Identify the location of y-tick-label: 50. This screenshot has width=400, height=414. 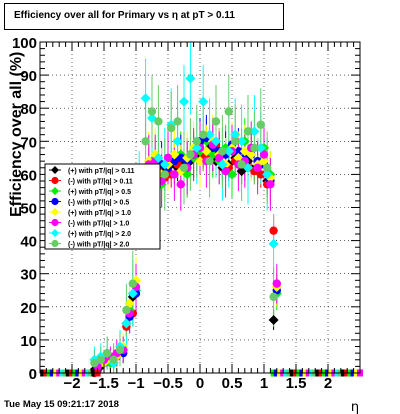
(28, 209).